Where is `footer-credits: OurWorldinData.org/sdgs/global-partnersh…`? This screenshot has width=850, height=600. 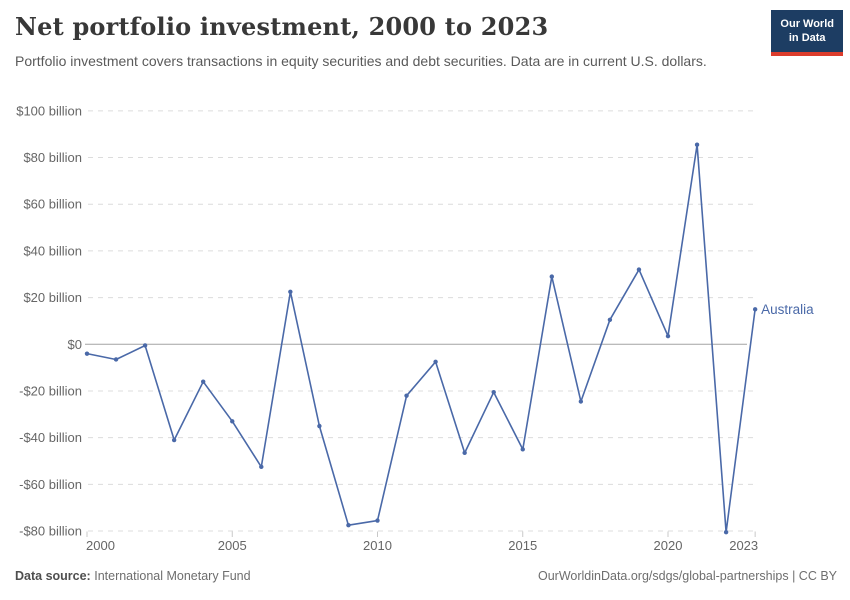
footer-credits: OurWorldinData.org/sdgs/global-partnersh… is located at coordinates (687, 576).